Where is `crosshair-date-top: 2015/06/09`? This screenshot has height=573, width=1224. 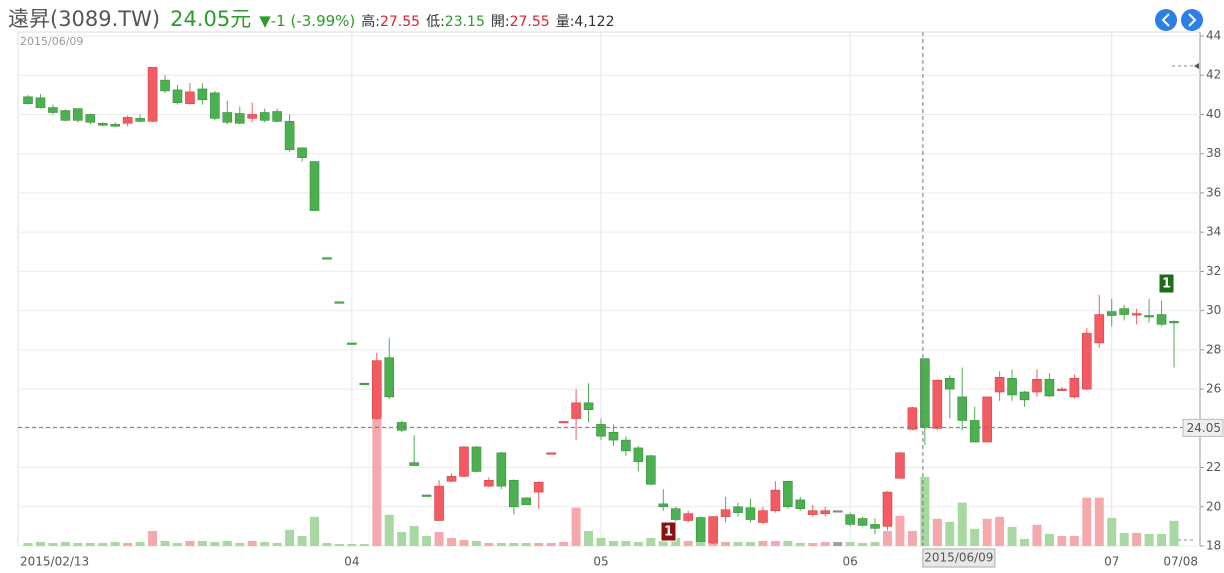 crosshair-date-top: 2015/06/09 is located at coordinates (51, 41).